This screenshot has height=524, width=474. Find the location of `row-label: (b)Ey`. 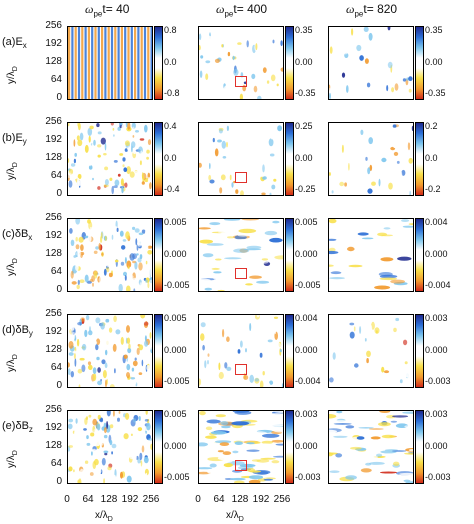

row-label: (b)Ey is located at coordinates (14, 139).